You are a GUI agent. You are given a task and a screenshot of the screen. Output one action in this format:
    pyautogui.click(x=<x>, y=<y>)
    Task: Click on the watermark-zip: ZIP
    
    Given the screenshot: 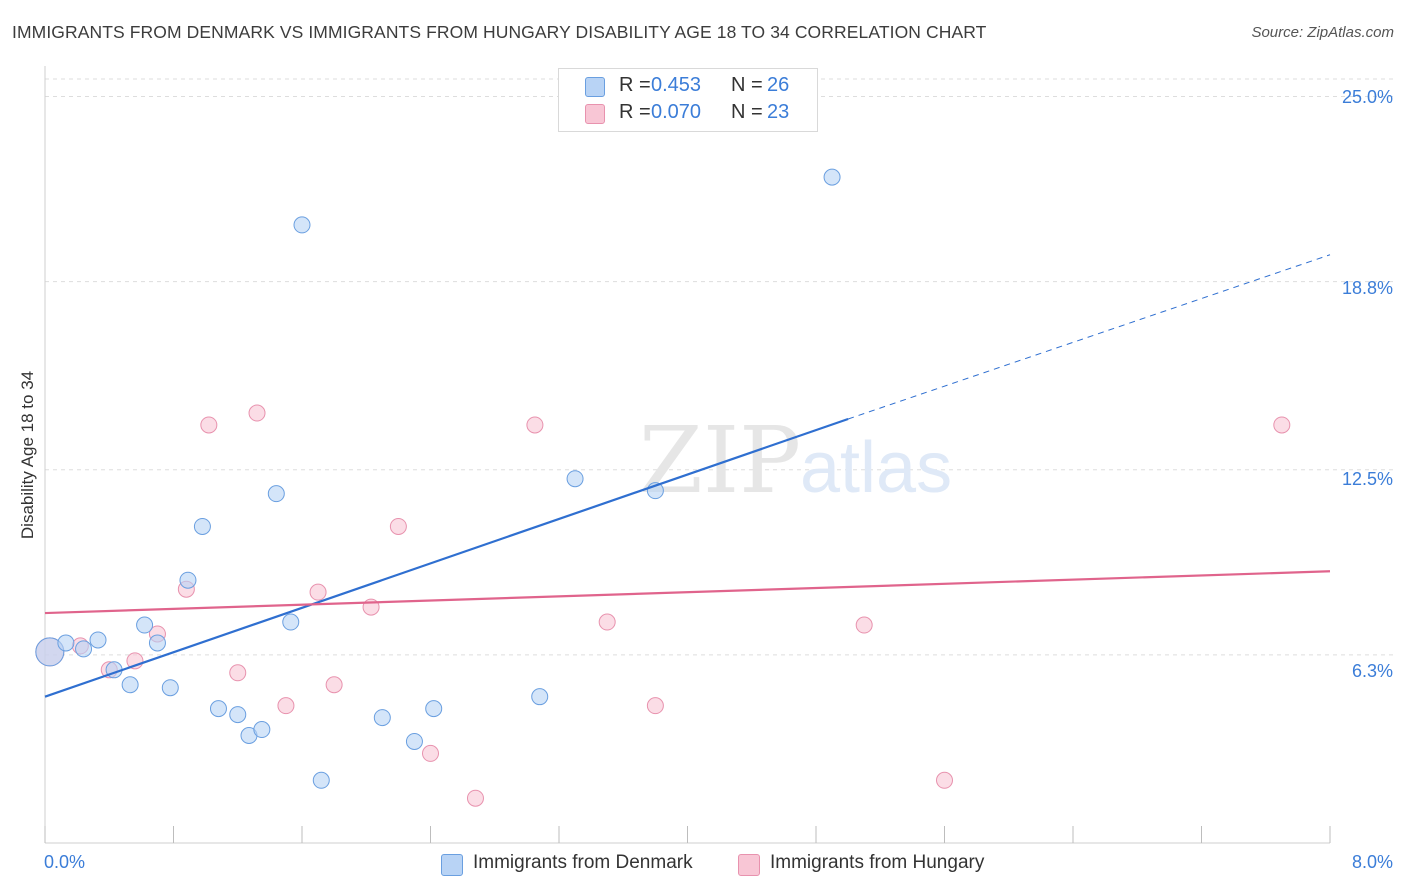 What is the action you would take?
    pyautogui.click(x=720, y=460)
    